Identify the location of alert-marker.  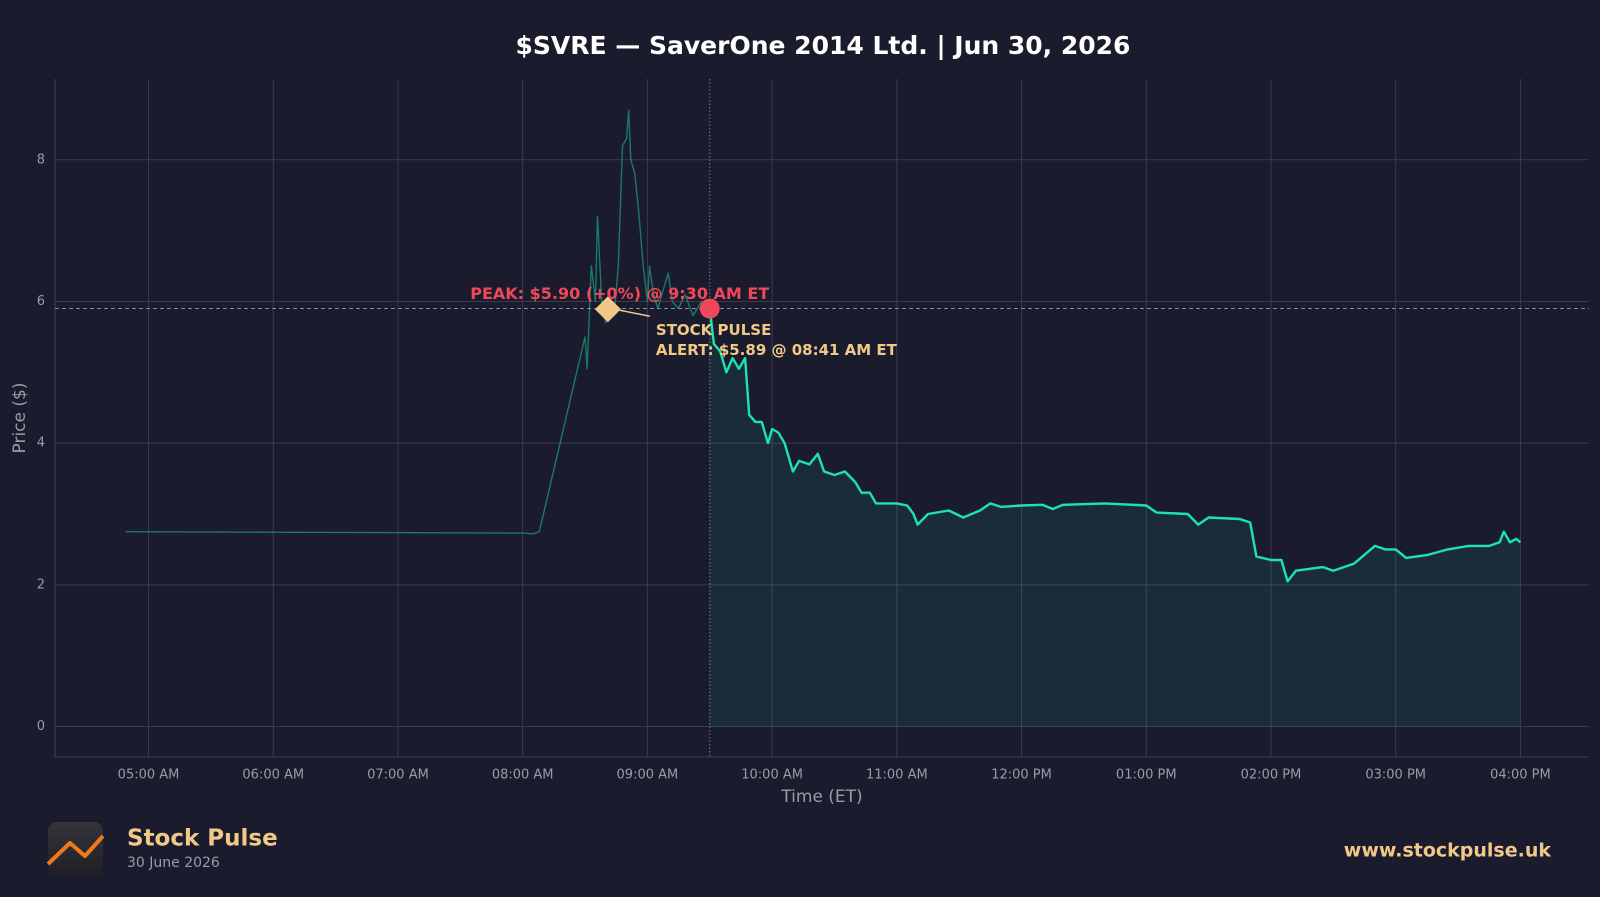
(607, 309).